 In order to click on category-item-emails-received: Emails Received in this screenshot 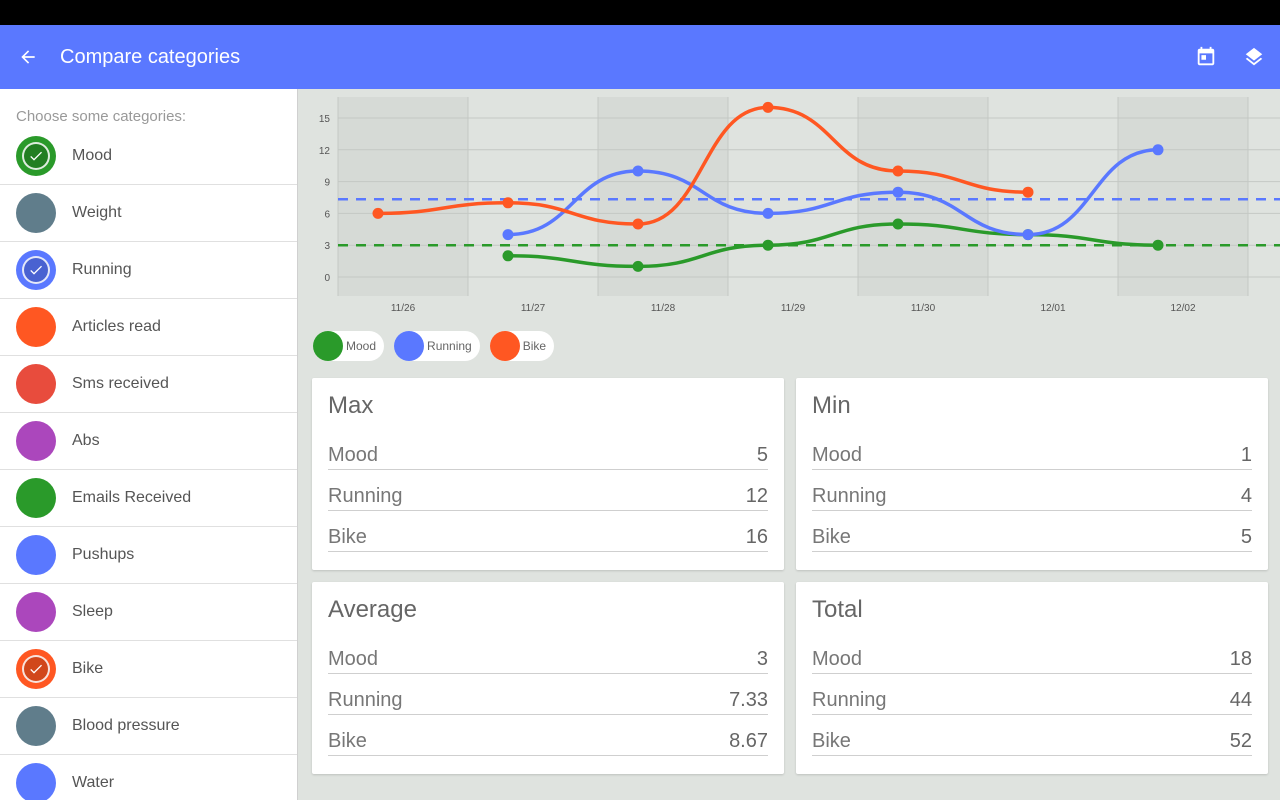, I will do `click(148, 498)`.